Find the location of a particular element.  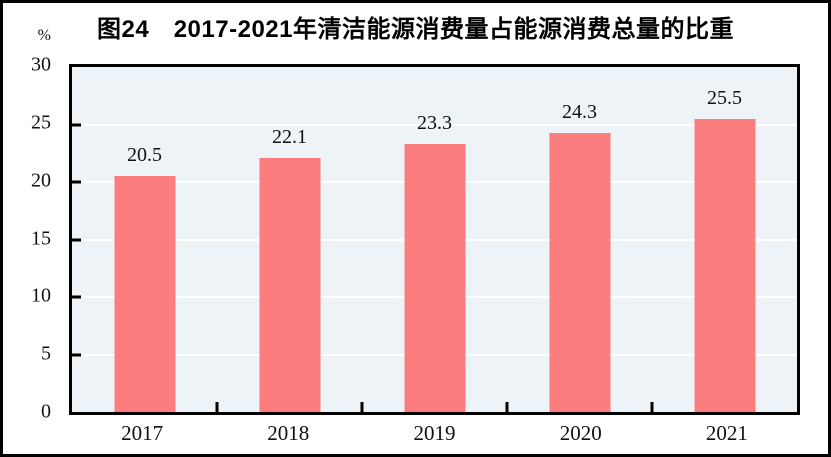

x-axis-label-2019: 2019 is located at coordinates (434, 433).